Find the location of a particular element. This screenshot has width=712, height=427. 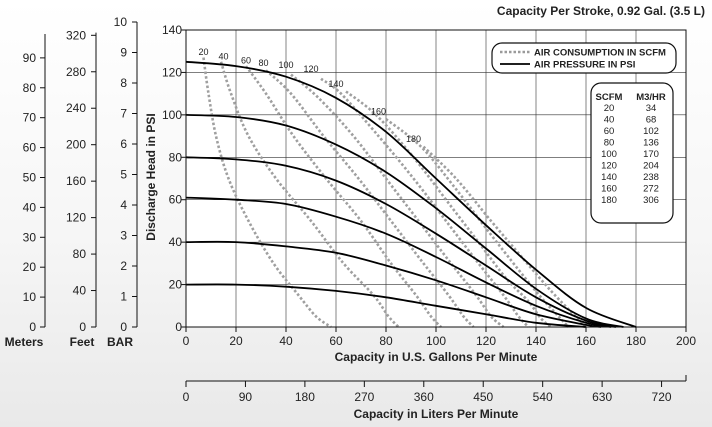

air-consumption-label: 80 is located at coordinates (263, 63).